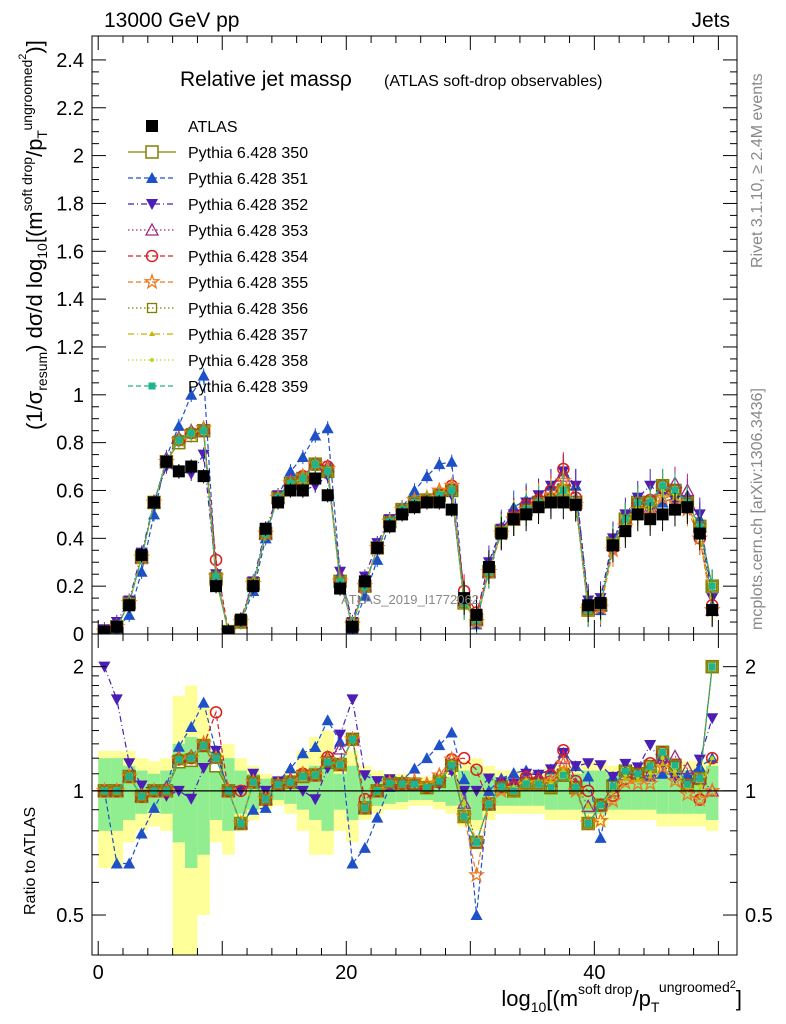 The width and height of the screenshot is (786, 1024). Describe the element at coordinates (218, 179) in the screenshot. I see `legend-entry: Pythia 6.428 351` at that location.